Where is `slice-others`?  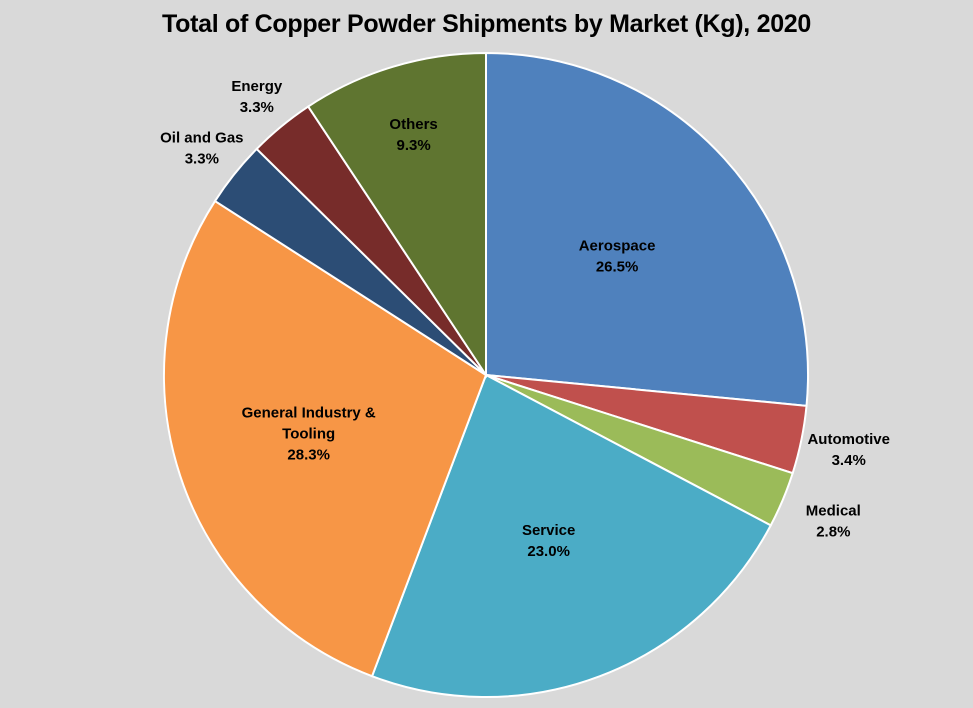
slice-others is located at coordinates (396, 215).